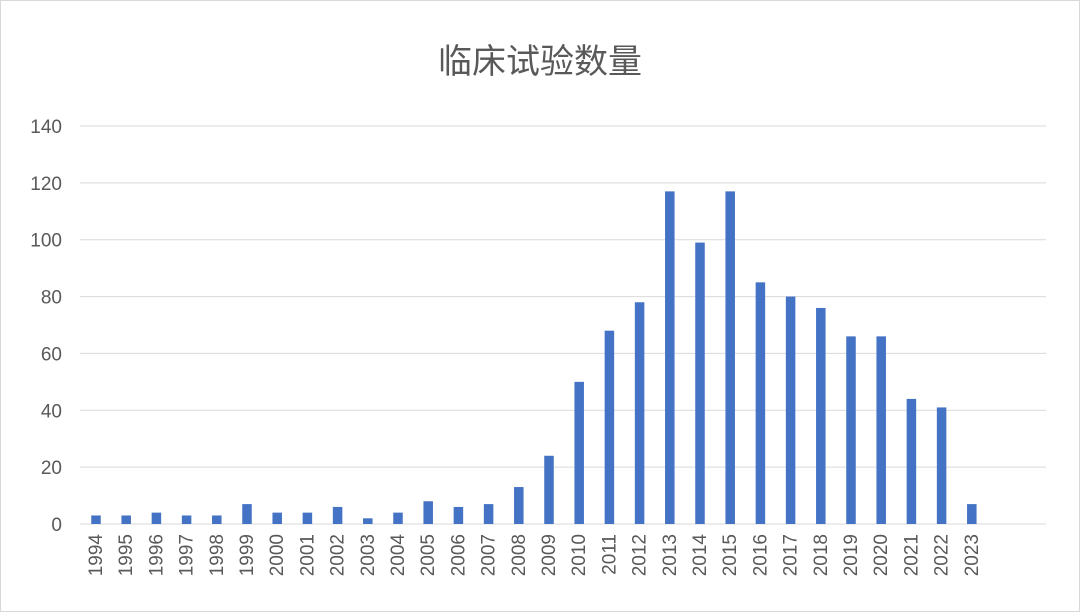 The width and height of the screenshot is (1080, 612). Describe the element at coordinates (156, 518) in the screenshot. I see `bar-1996` at that location.